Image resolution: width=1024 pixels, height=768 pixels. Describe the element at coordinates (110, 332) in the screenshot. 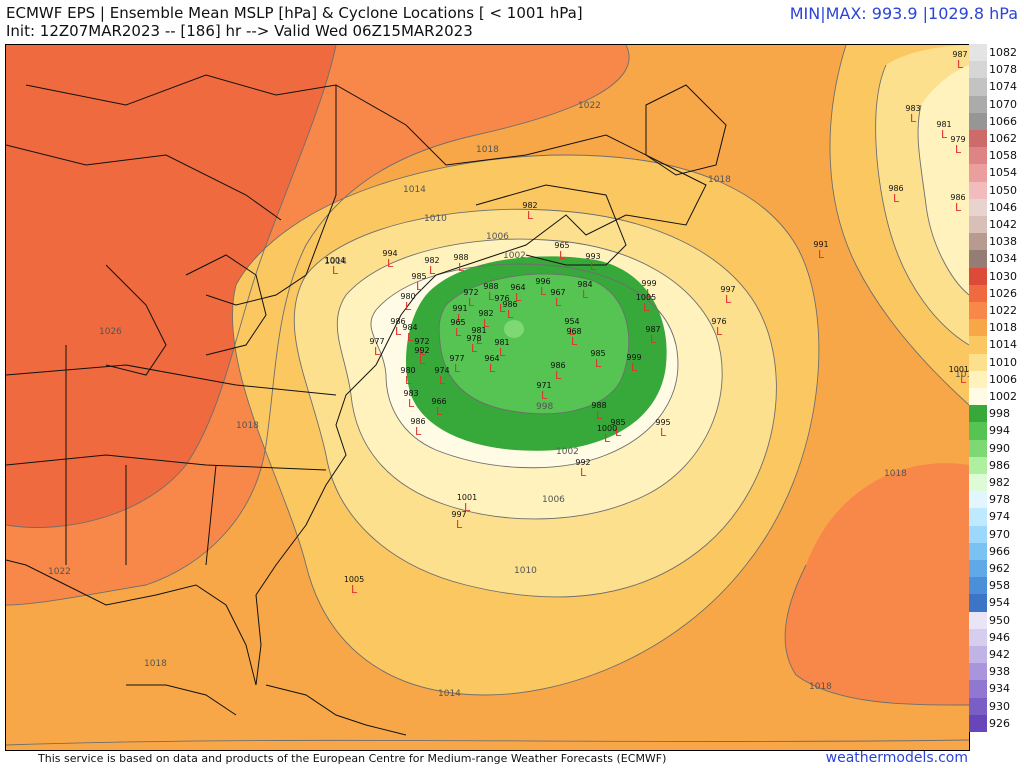

I see `contour-label: 1026` at that location.